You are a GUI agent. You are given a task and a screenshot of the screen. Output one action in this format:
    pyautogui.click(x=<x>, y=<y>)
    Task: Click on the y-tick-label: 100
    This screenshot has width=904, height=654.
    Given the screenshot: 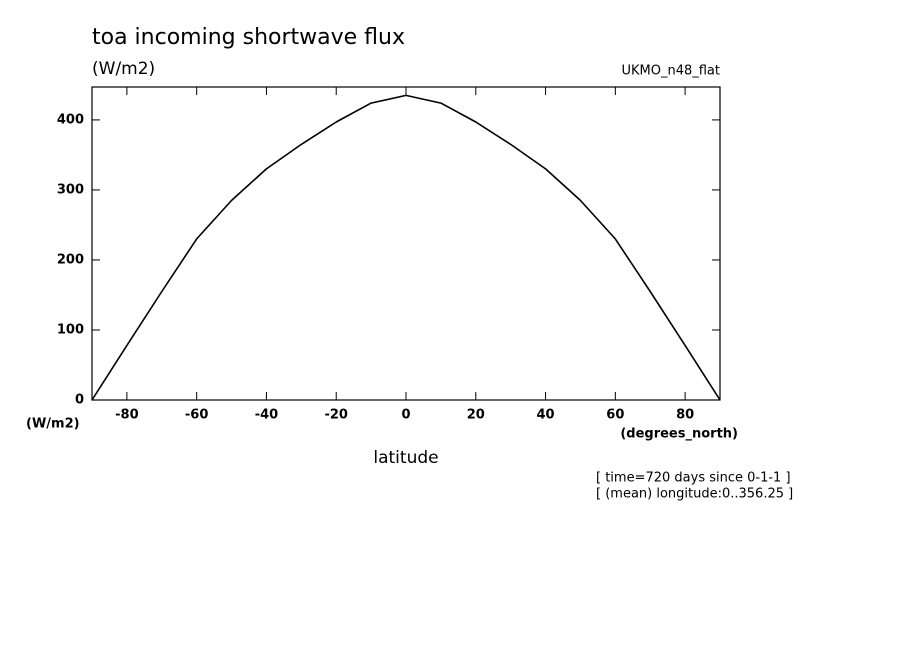 What is the action you would take?
    pyautogui.click(x=70, y=329)
    